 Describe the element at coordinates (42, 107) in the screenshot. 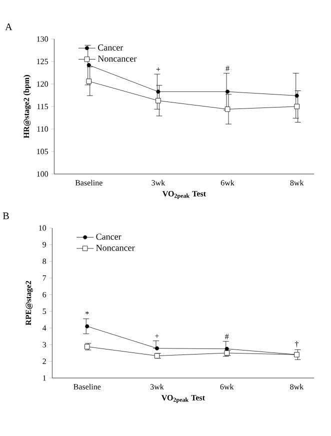

I see `y-tick-label: 115` at that location.